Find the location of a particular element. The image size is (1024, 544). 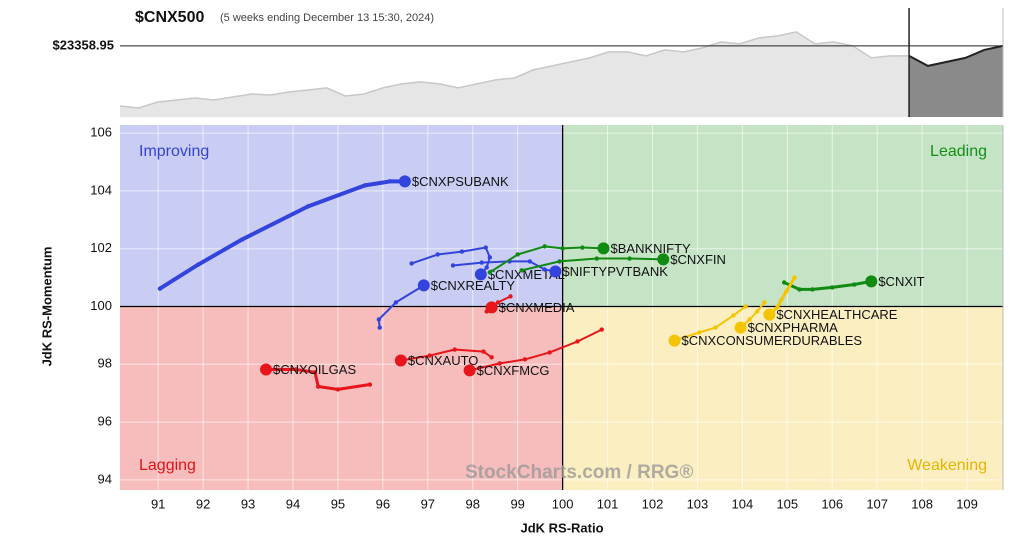

quadrant-label: Leading is located at coordinates (958, 151).